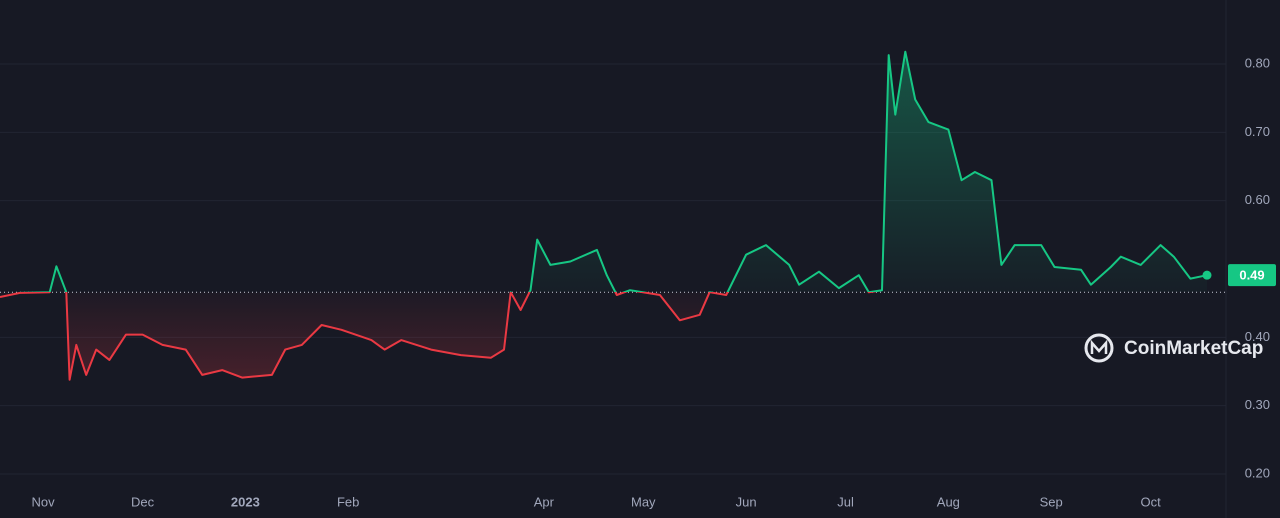 Image resolution: width=1280 pixels, height=518 pixels. I want to click on last-point, so click(1207, 275).